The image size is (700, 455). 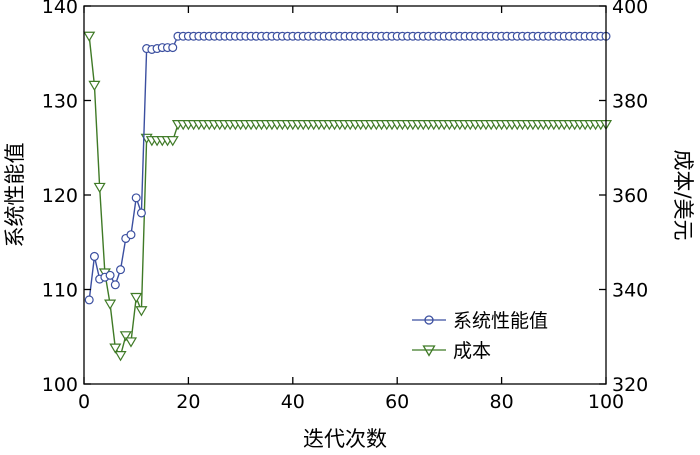 What do you see at coordinates (60, 291) in the screenshot?
I see `y-left-tick-label: 110` at bounding box center [60, 291].